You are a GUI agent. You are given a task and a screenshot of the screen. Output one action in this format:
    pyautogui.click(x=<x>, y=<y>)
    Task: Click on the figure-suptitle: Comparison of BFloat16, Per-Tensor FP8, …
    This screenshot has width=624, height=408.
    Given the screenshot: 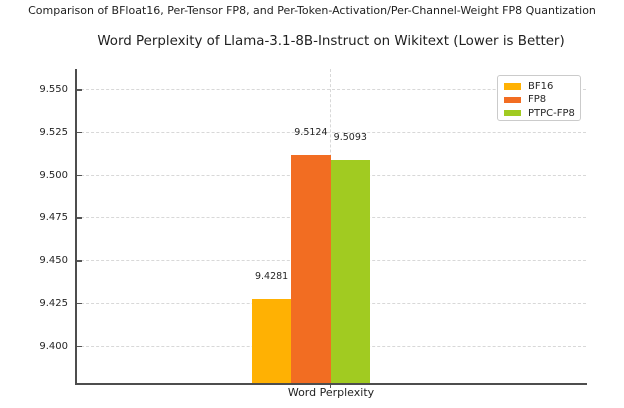 What is the action you would take?
    pyautogui.click(x=312, y=10)
    